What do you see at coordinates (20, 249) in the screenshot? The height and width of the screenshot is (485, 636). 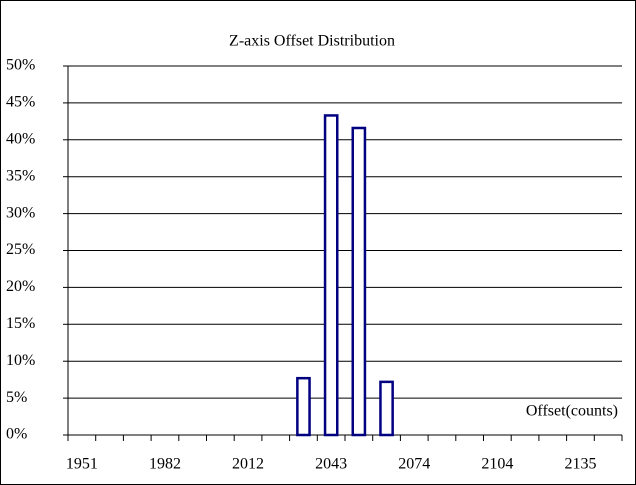 I see `y-tick-label: 25%` at bounding box center [20, 249].